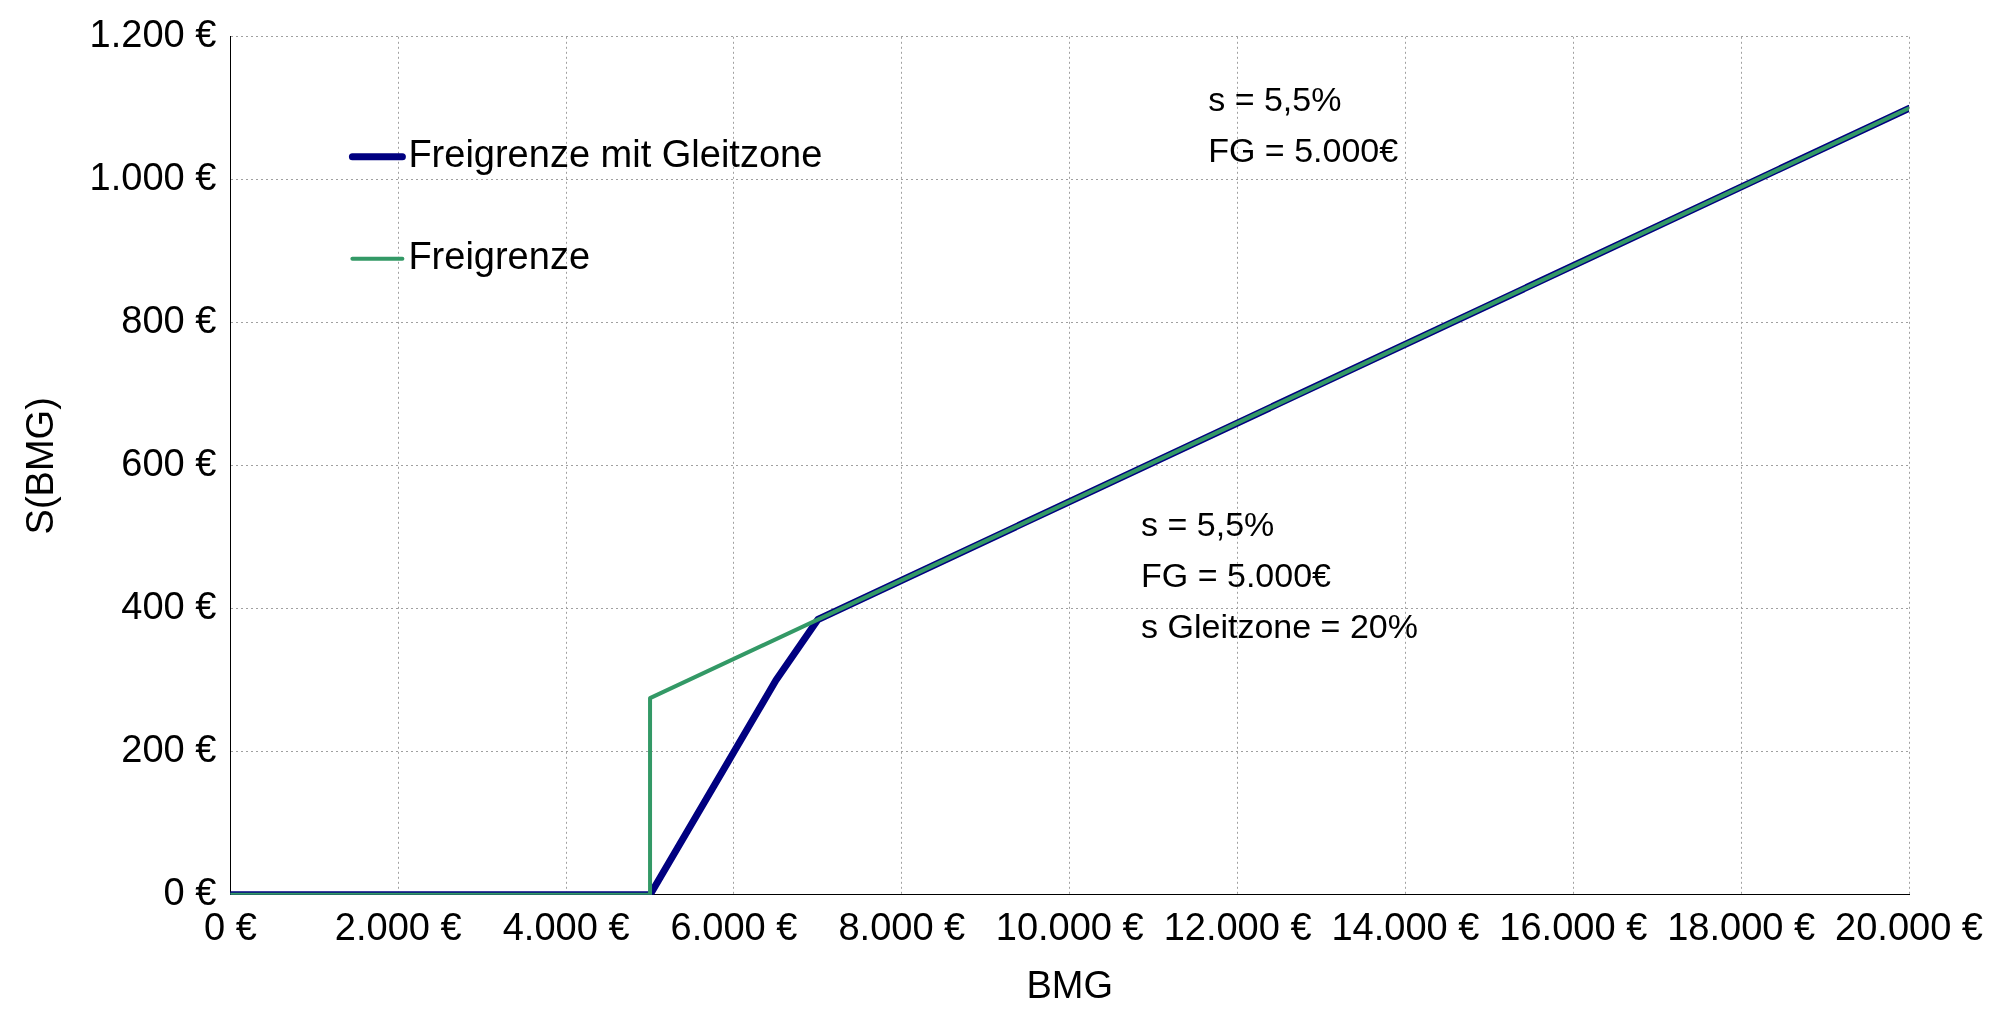  I want to click on legend-label: Freigrenze mit Gleitzone, so click(615, 154).